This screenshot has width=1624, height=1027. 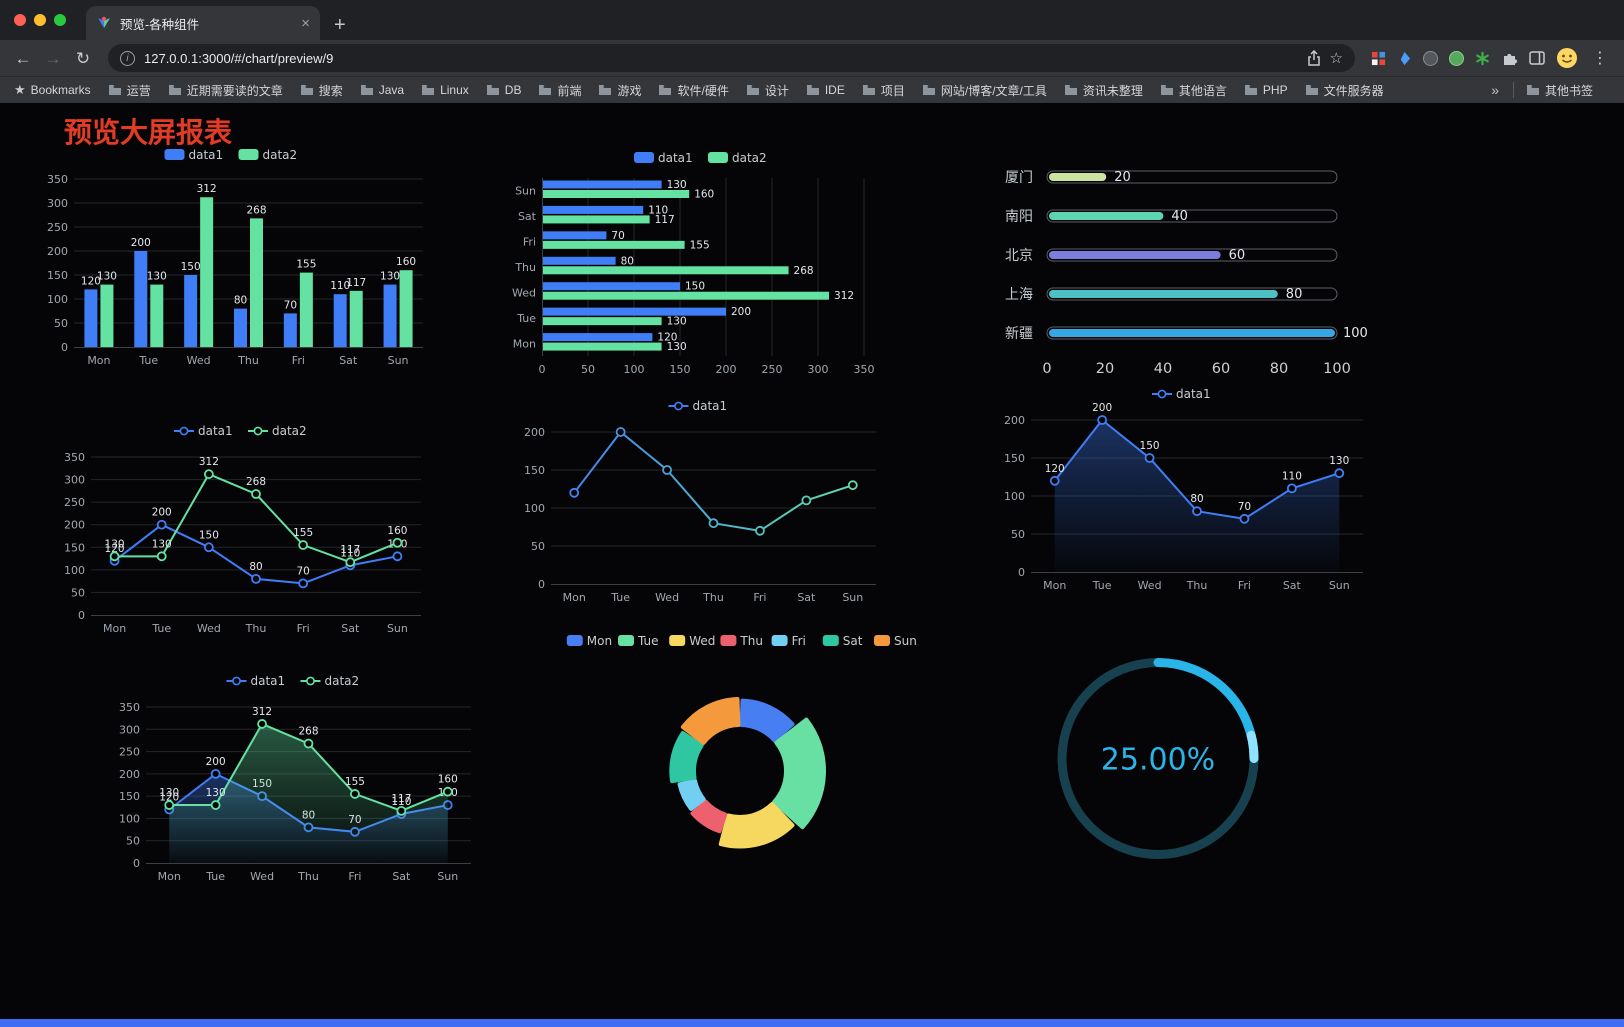 I want to click on bookmark-folder: 资讯未整理, so click(x=1103, y=90).